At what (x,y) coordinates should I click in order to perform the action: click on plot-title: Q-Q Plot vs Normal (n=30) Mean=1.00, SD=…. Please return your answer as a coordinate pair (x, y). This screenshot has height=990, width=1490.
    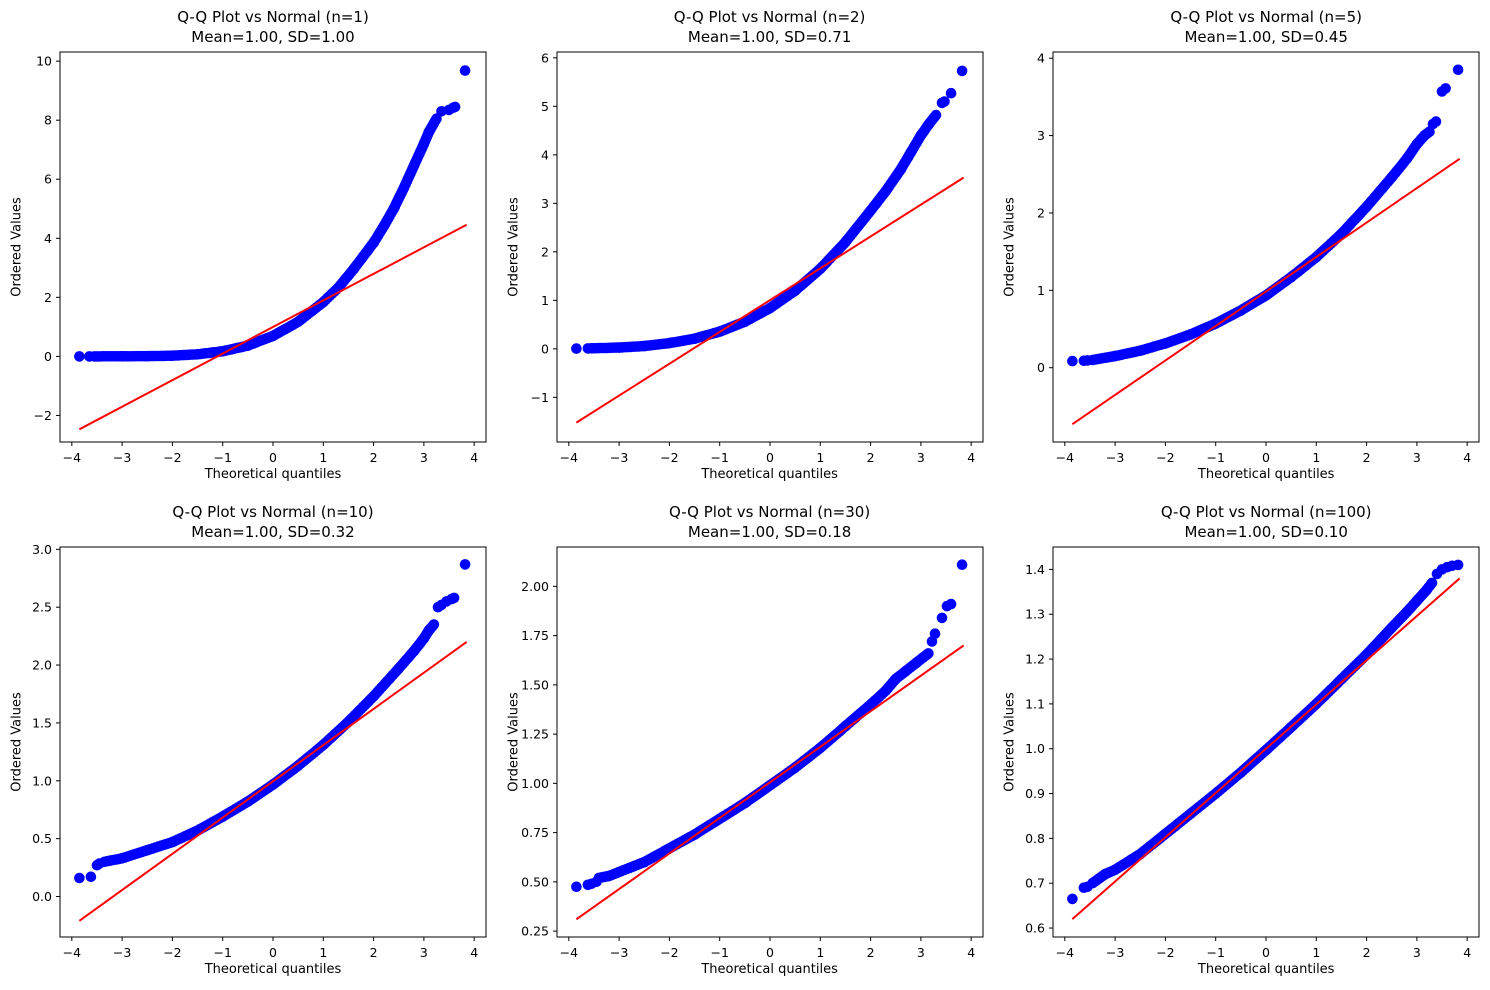
    Looking at the image, I should click on (770, 522).